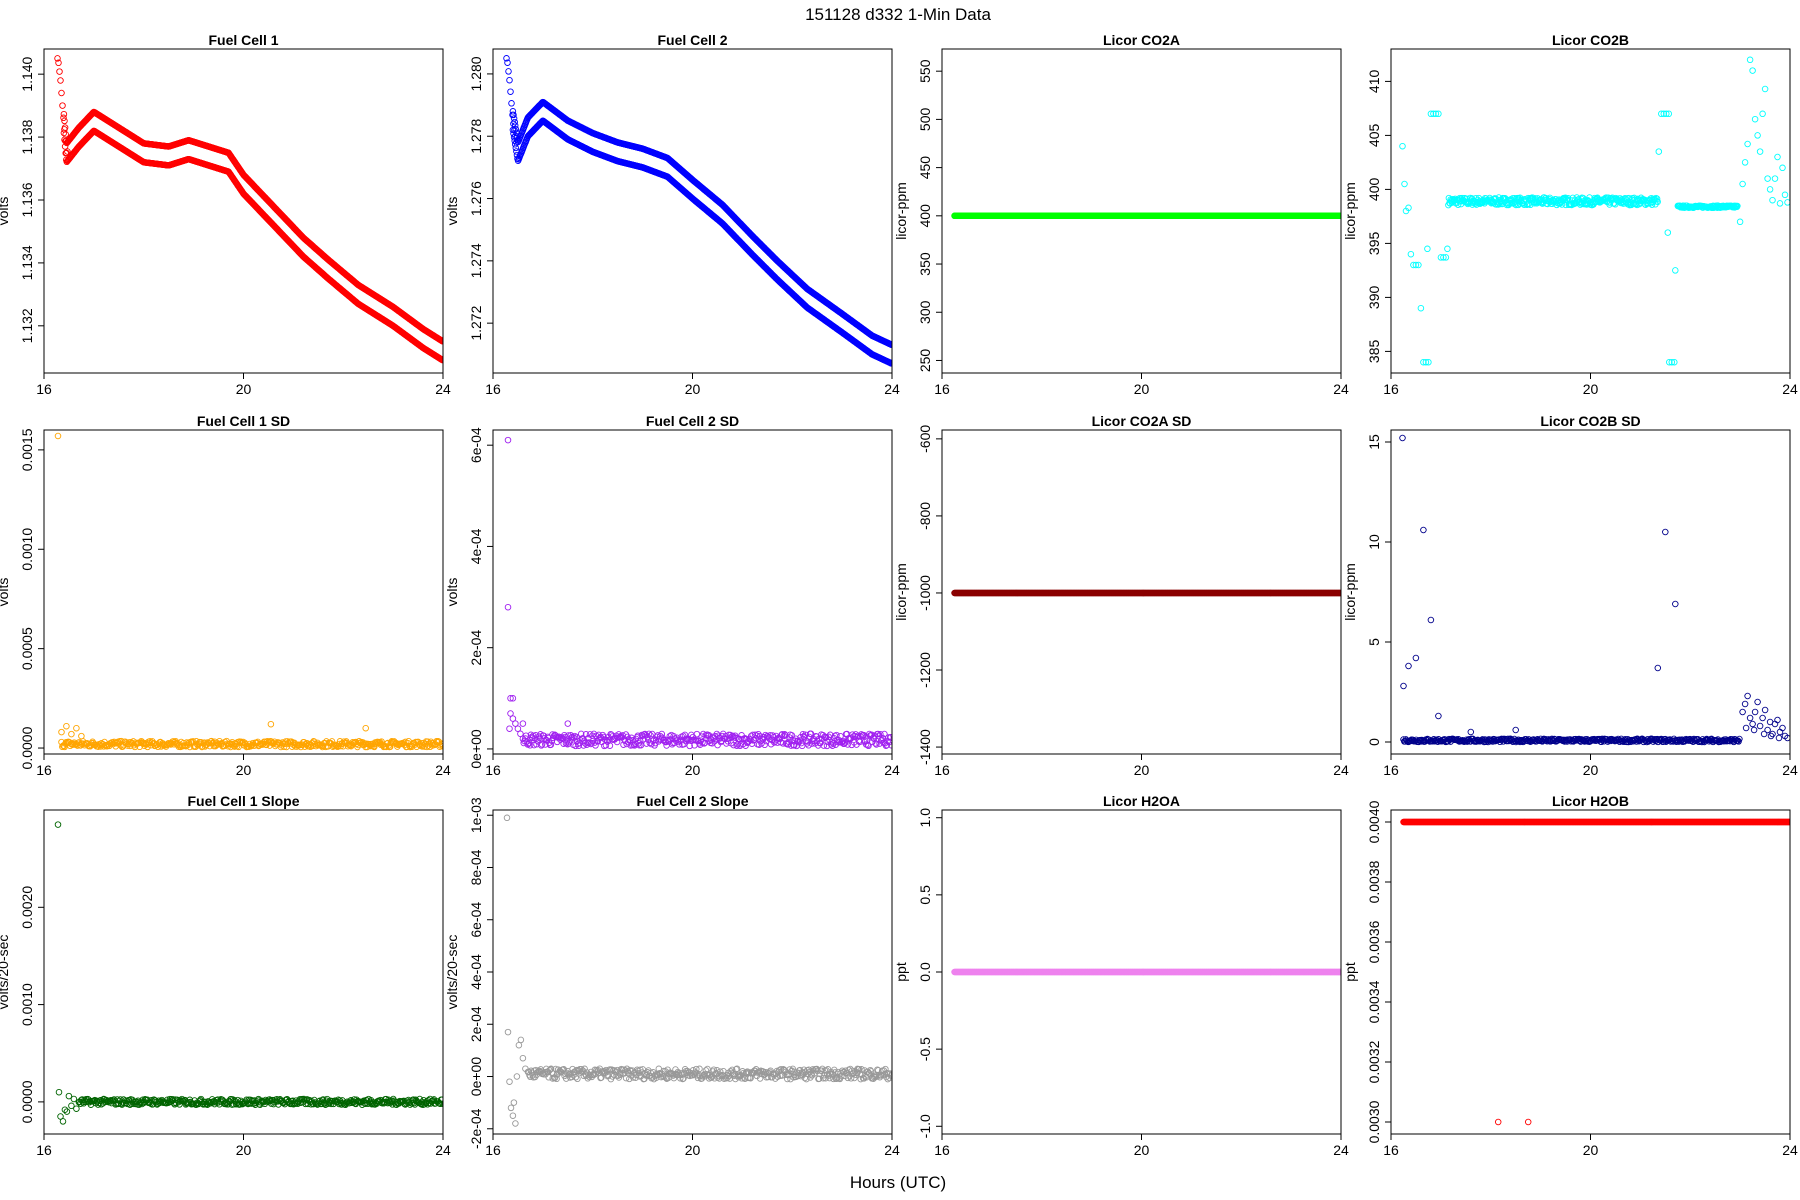  I want to click on data-points, so click(698, 593).